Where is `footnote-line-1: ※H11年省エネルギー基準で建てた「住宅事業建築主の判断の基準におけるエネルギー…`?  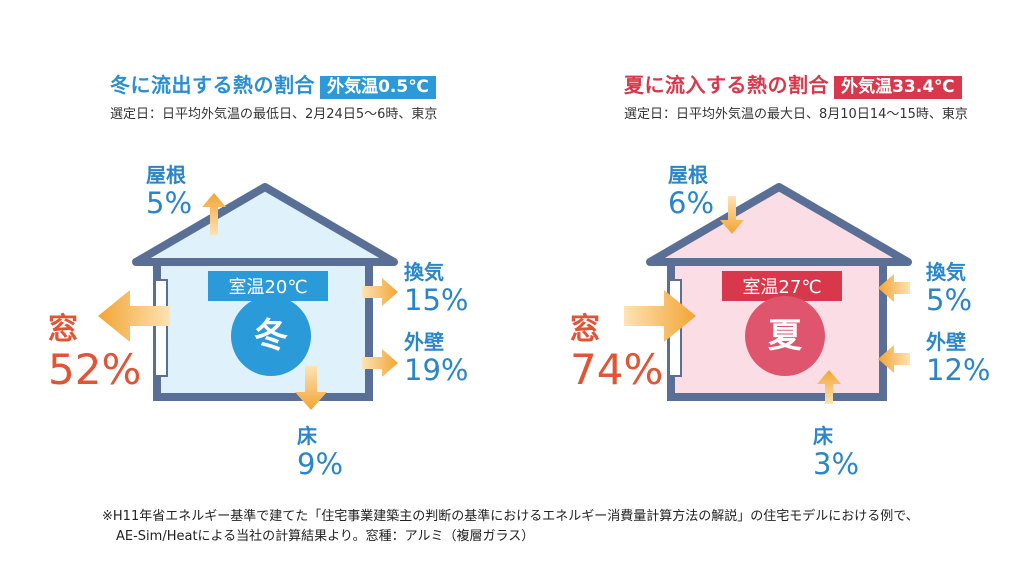 footnote-line-1: ※H11年省エネルギー基準で建てた「住宅事業建築主の判断の基準におけるエネルギー… is located at coordinates (510, 516).